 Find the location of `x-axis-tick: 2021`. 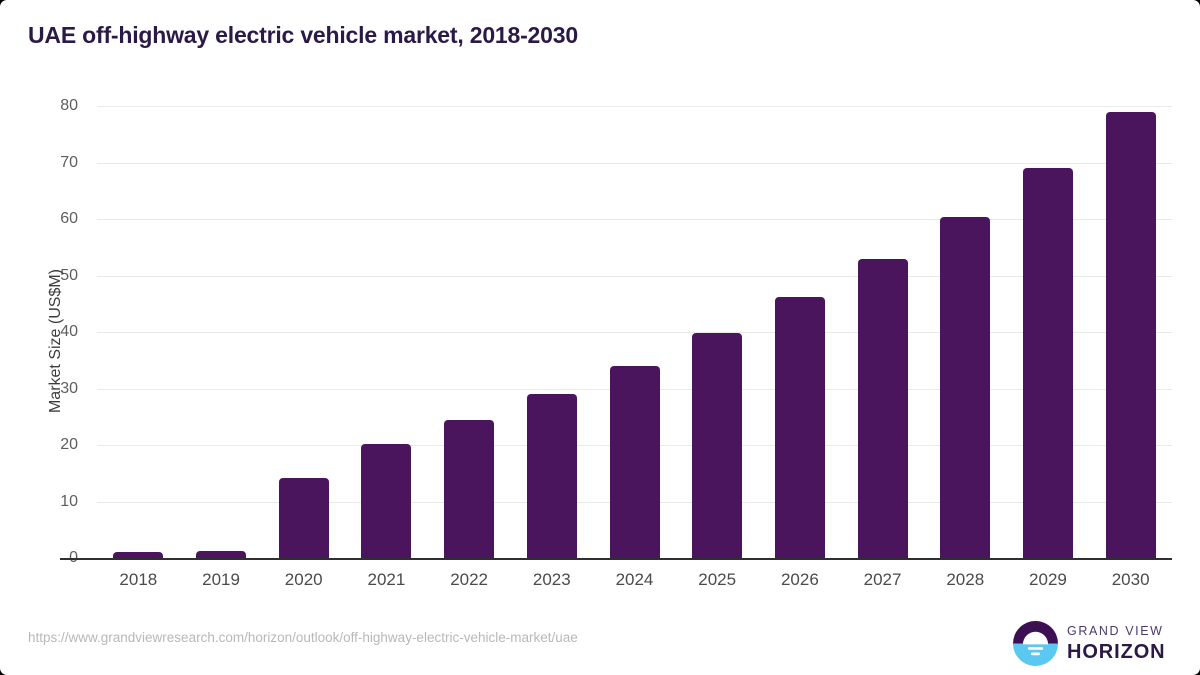

x-axis-tick: 2021 is located at coordinates (386, 579).